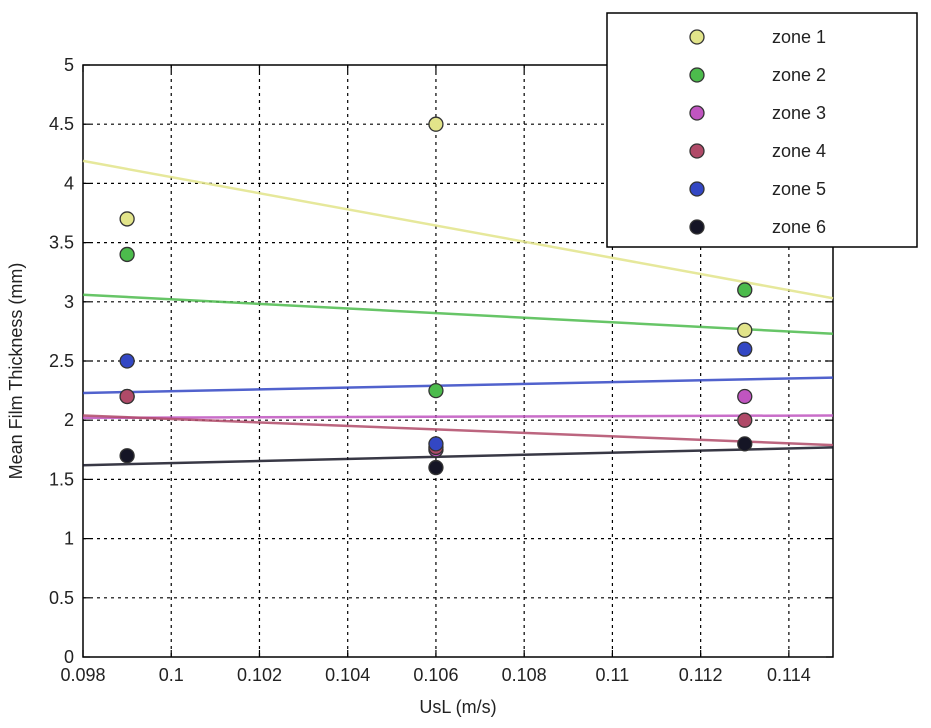 The height and width of the screenshot is (728, 931). Describe the element at coordinates (82, 675) in the screenshot. I see `x-tick-label: 0.098` at that location.